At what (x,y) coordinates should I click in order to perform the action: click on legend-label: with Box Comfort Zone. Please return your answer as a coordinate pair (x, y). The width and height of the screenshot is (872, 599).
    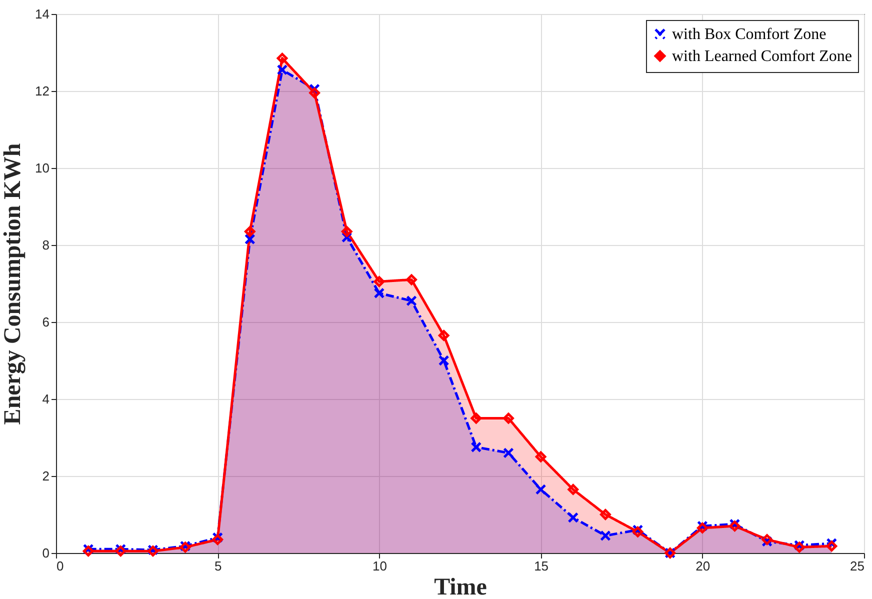
    Looking at the image, I should click on (749, 34).